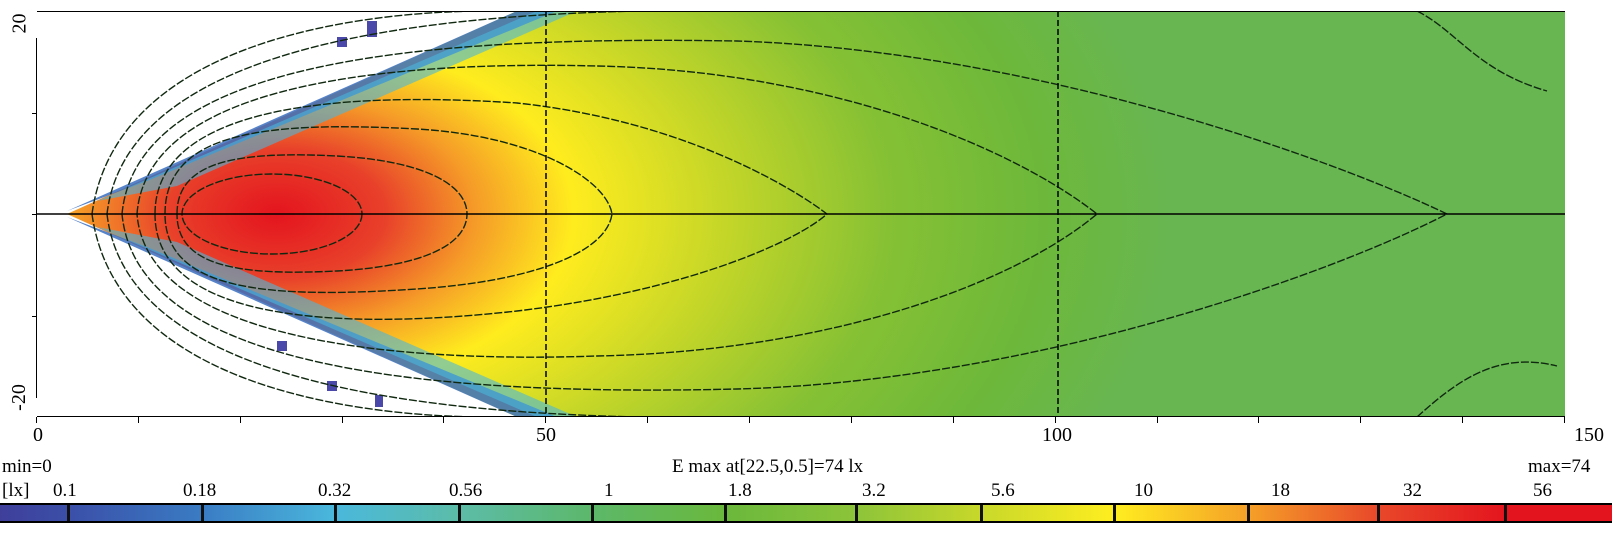 Image resolution: width=1612 pixels, height=553 pixels. Describe the element at coordinates (335, 490) in the screenshot. I see `colorbar-label: 0.32` at that location.